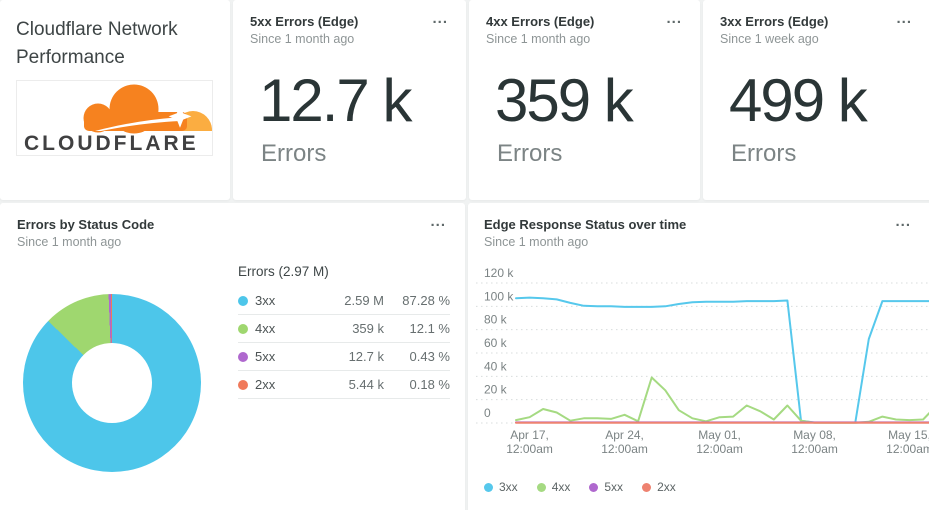 This screenshot has height=510, width=929. I want to click on donut-chart, so click(112, 383).